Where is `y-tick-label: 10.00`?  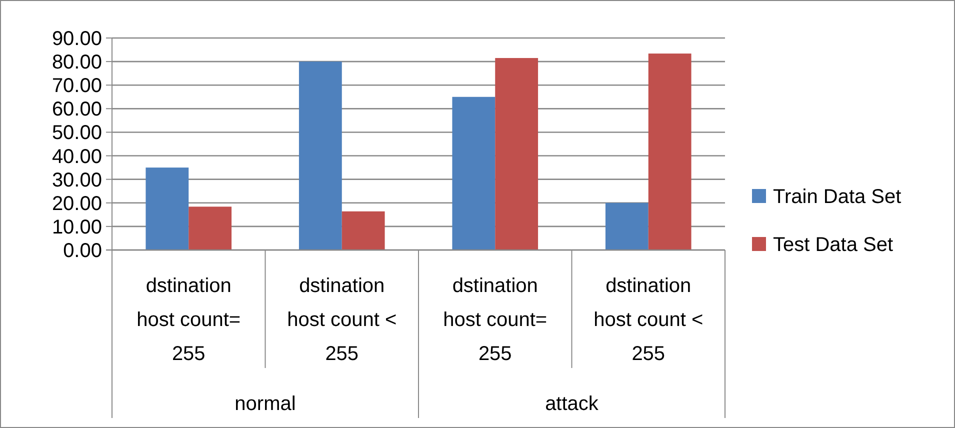
y-tick-label: 10.00 is located at coordinates (77, 227).